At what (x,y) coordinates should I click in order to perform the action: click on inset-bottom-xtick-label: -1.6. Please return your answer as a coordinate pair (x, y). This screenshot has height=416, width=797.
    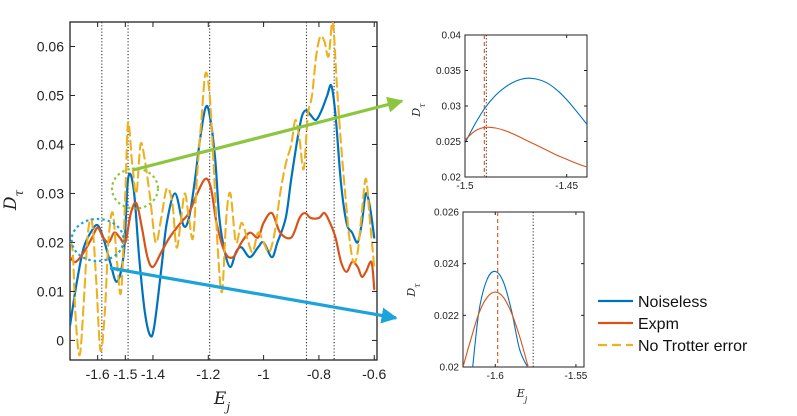
    Looking at the image, I should click on (496, 376).